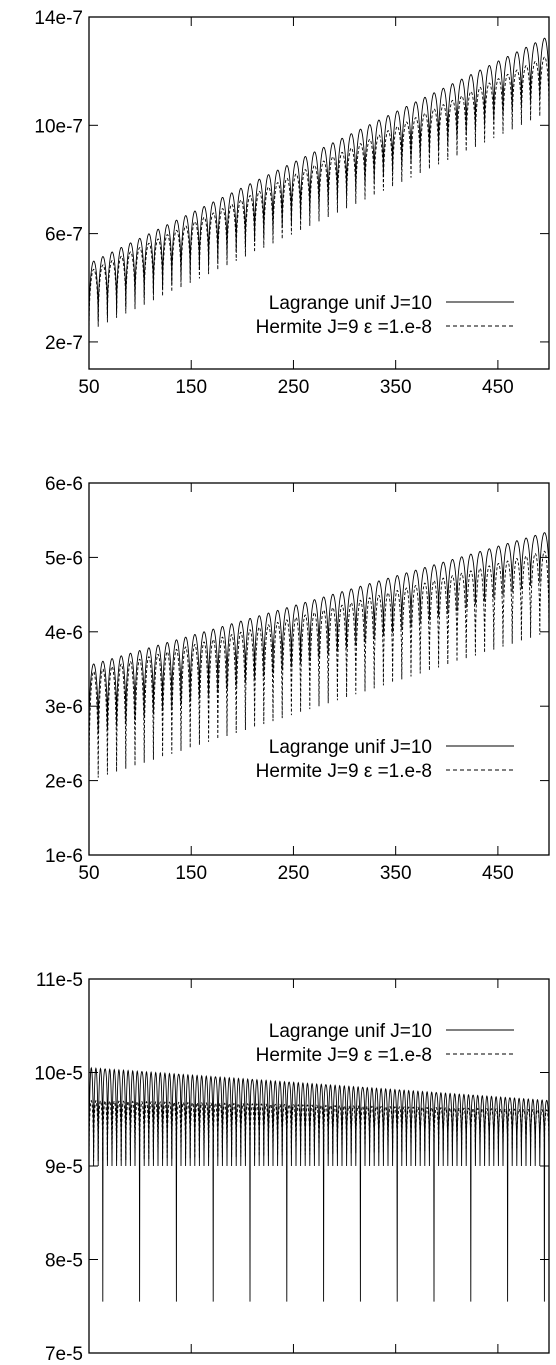 The image size is (556, 1365). I want to click on y-tick-label: 2e-7, so click(64, 343).